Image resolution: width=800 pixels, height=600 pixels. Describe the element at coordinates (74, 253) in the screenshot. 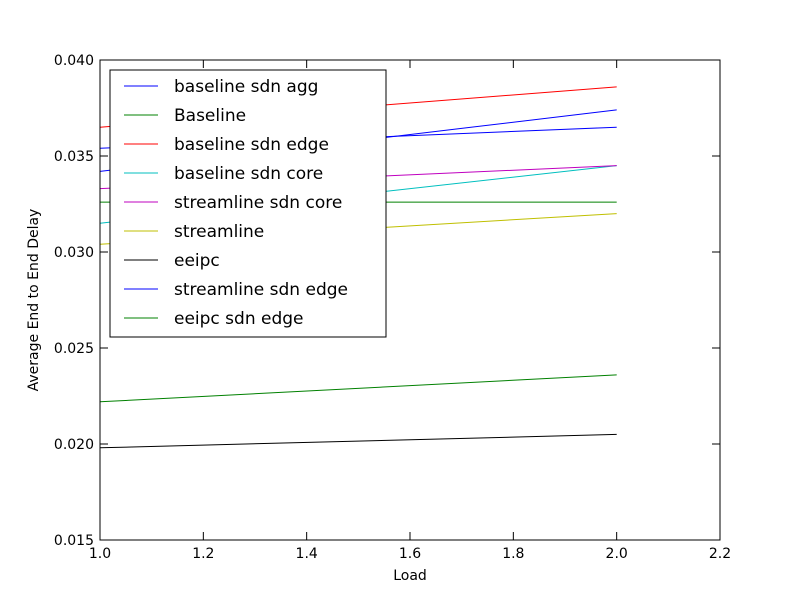

I see `y-tick-label: 0.030` at that location.